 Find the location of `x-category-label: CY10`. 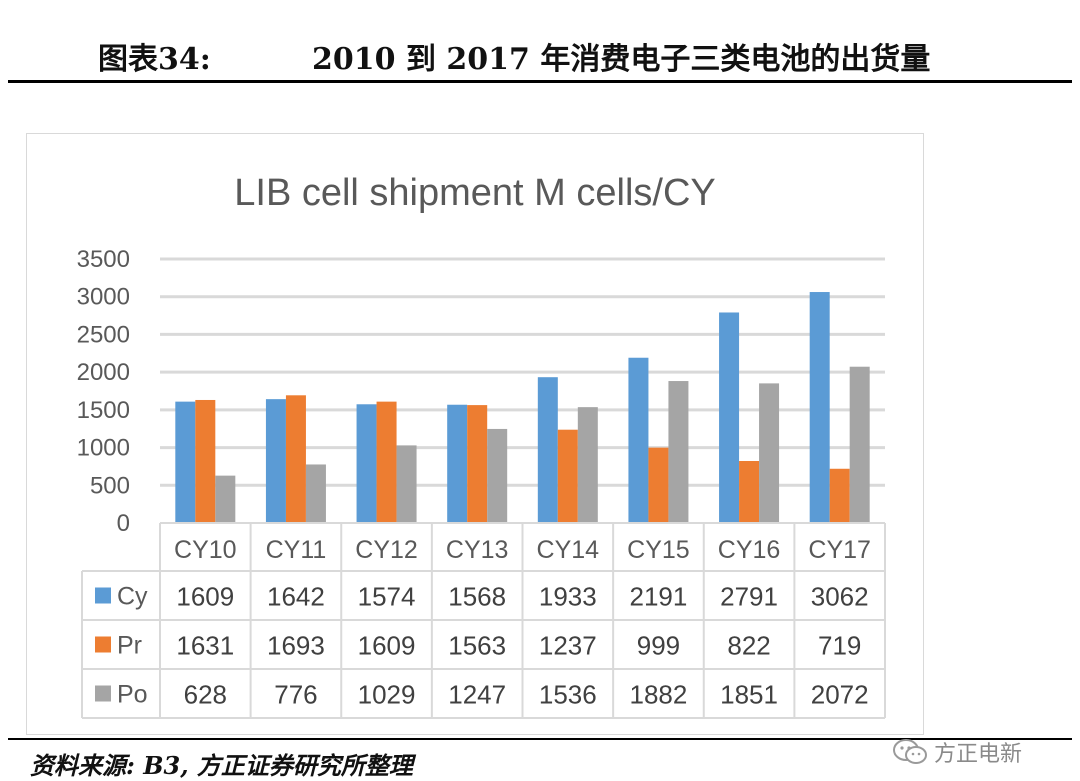

x-category-label: CY10 is located at coordinates (205, 550).